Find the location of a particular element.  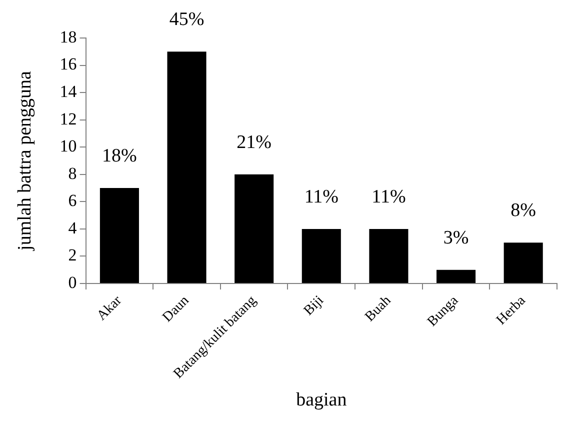

y-tick-label: 16 is located at coordinates (68, 64).